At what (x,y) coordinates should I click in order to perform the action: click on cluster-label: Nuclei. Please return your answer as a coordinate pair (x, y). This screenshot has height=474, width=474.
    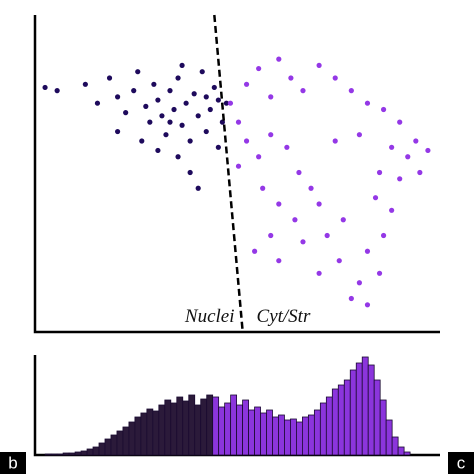
    Looking at the image, I should click on (209, 316).